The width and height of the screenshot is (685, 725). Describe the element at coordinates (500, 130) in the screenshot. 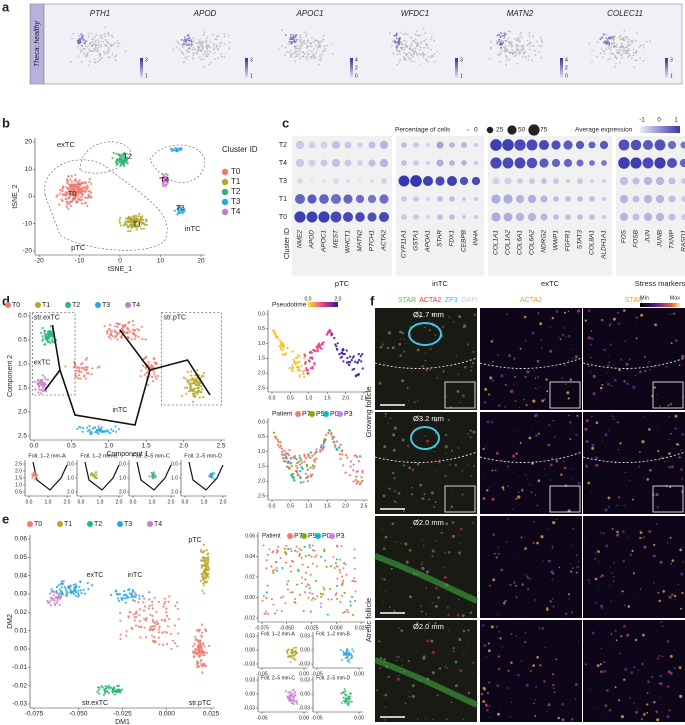

I see `label: 25` at that location.